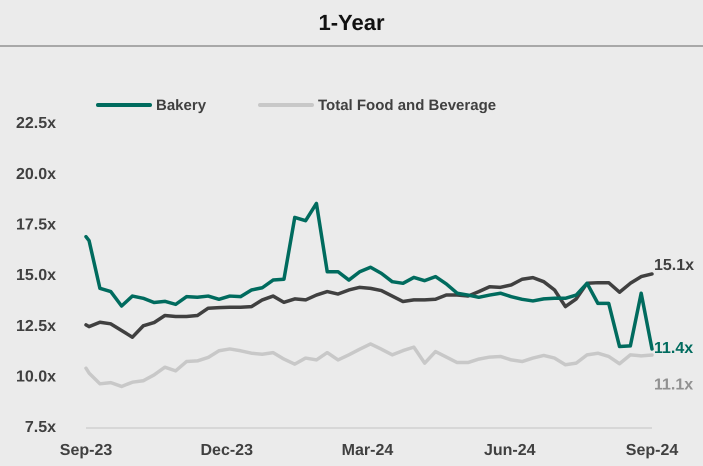 Image resolution: width=703 pixels, height=466 pixels. I want to click on data-label: 11.1x, so click(674, 385).